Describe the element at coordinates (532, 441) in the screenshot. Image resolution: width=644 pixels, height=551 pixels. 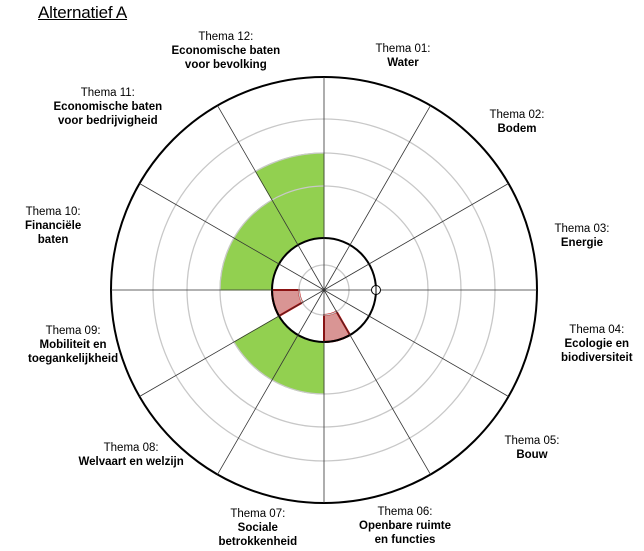
I see `theme-number: Thema 05:` at that location.